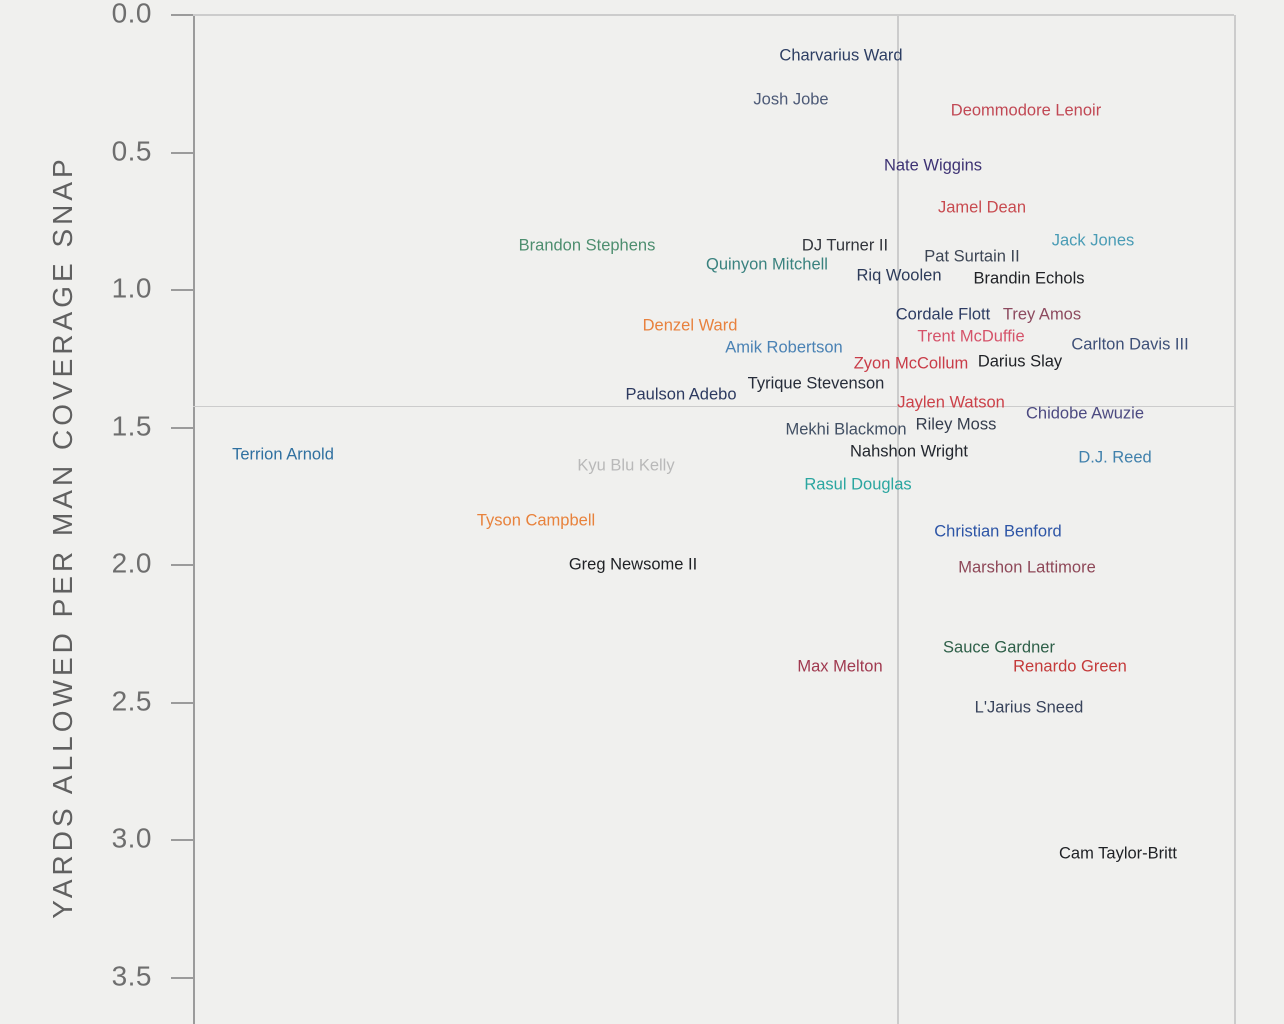  Describe the element at coordinates (131, 14) in the screenshot. I see `y-tick-label: 0.0` at that location.